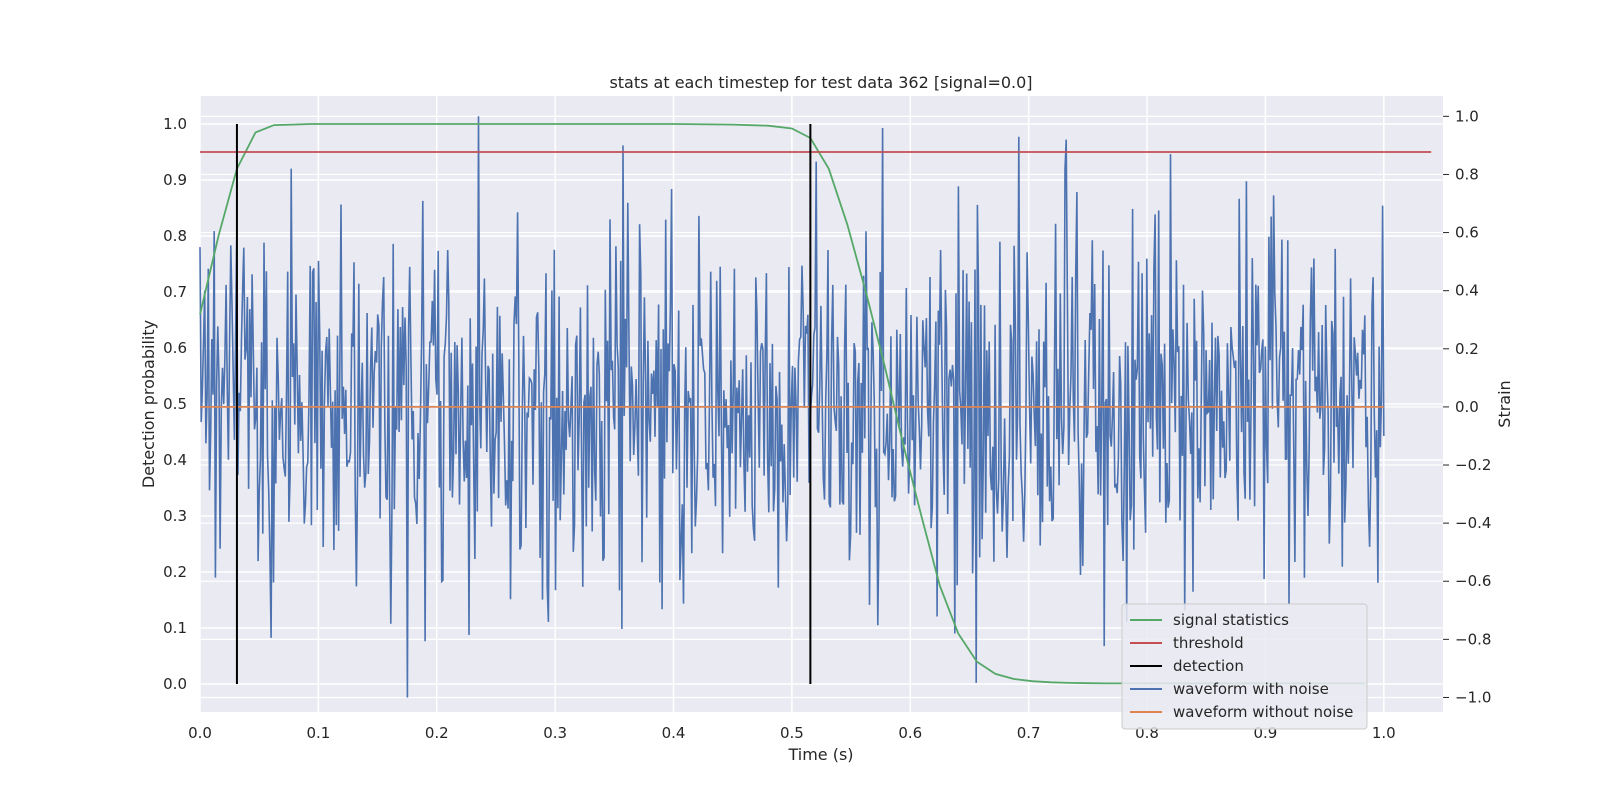 The image size is (1600, 800). I want to click on x-tick-label: 0.3, so click(555, 733).